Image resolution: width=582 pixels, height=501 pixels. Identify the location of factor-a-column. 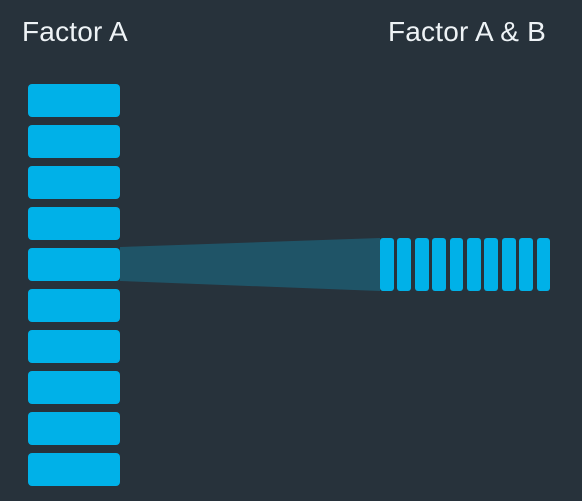
(74, 289).